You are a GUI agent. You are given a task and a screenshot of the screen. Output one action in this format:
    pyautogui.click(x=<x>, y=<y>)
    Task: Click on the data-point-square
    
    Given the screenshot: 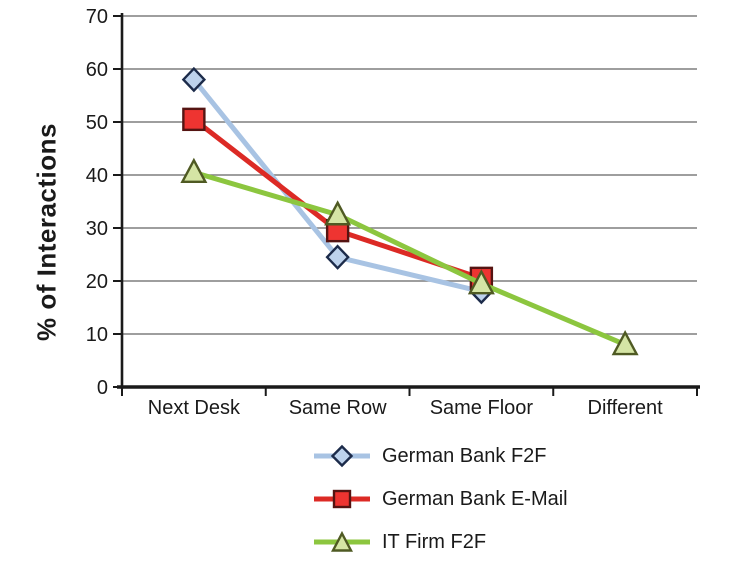 What is the action you would take?
    pyautogui.click(x=194, y=119)
    